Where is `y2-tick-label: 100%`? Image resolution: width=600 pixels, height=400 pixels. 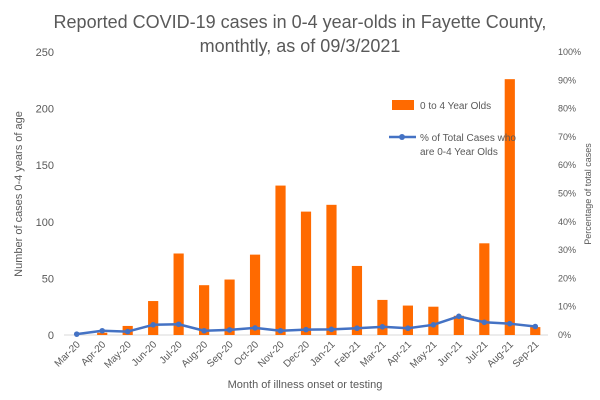
y2-tick-label: 100% is located at coordinates (569, 52).